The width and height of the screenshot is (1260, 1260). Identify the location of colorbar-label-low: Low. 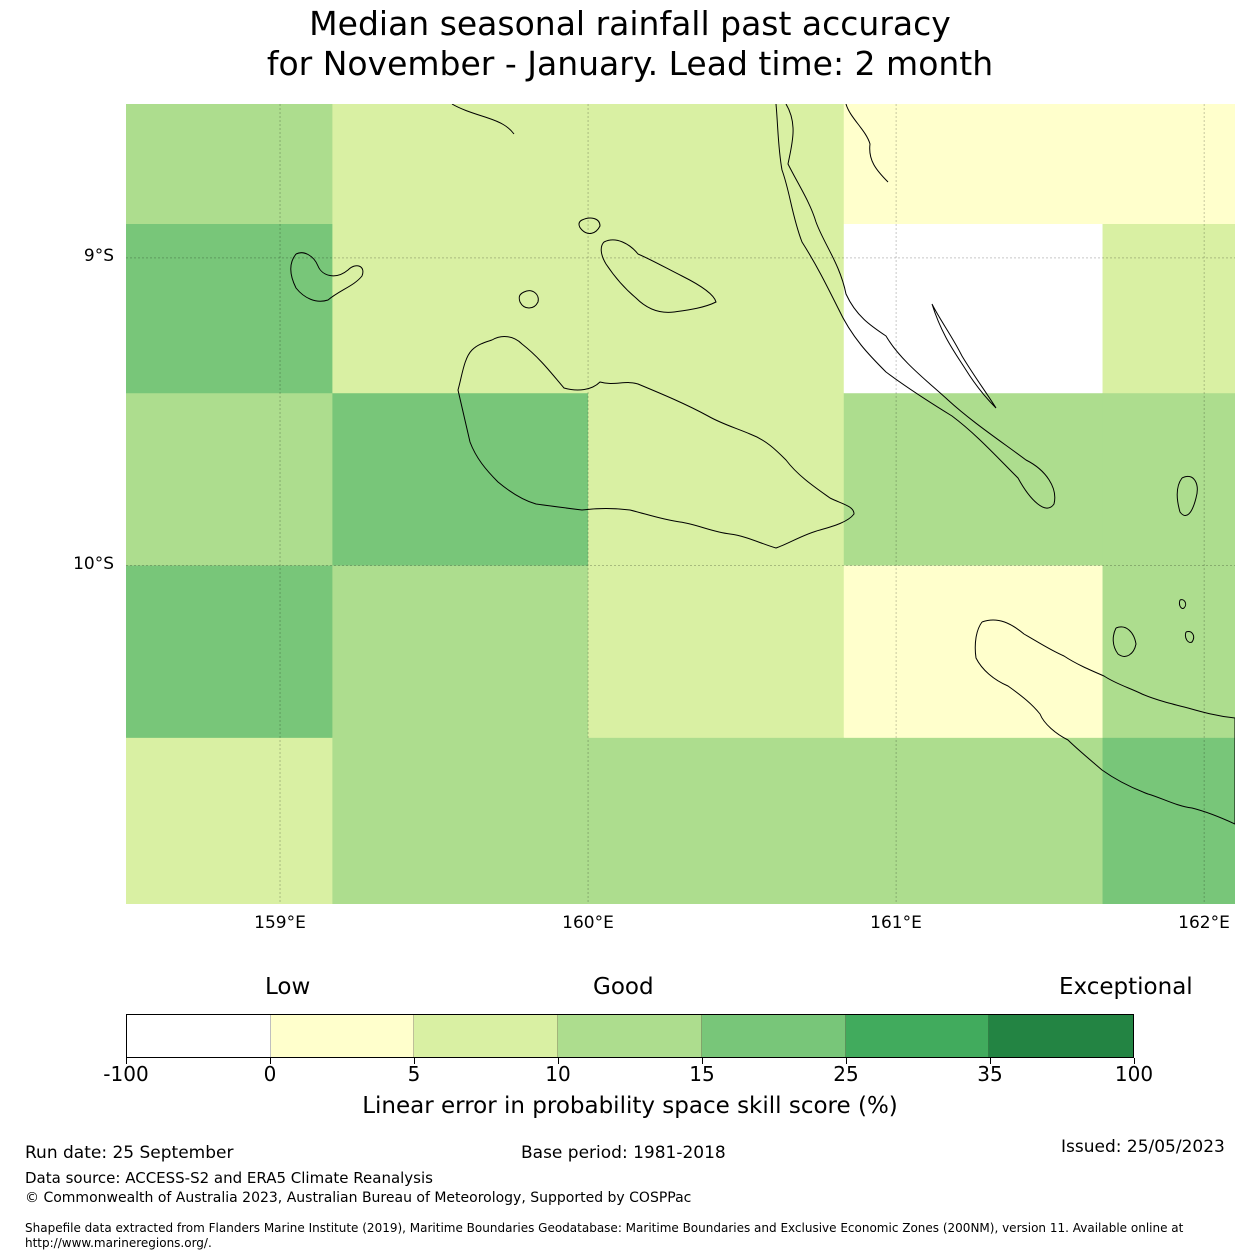
(288, 987).